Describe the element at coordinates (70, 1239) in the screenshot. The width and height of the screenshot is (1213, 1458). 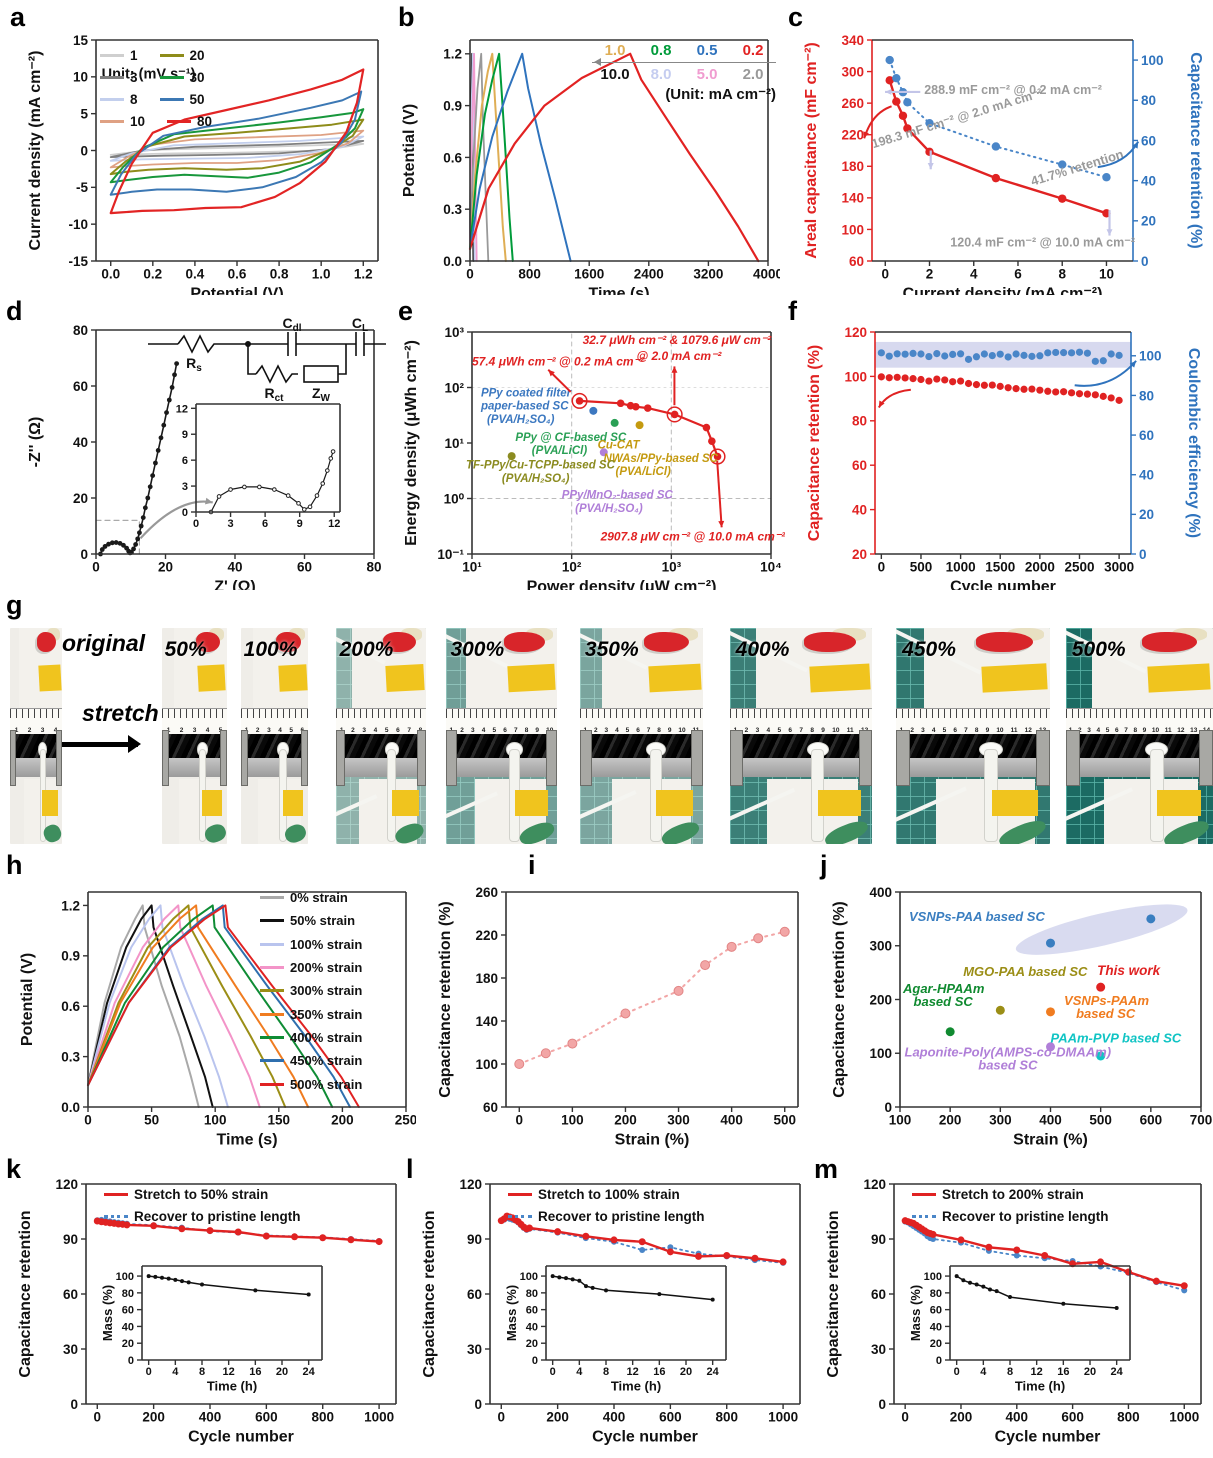
I see `svg-text: 90` at that location.